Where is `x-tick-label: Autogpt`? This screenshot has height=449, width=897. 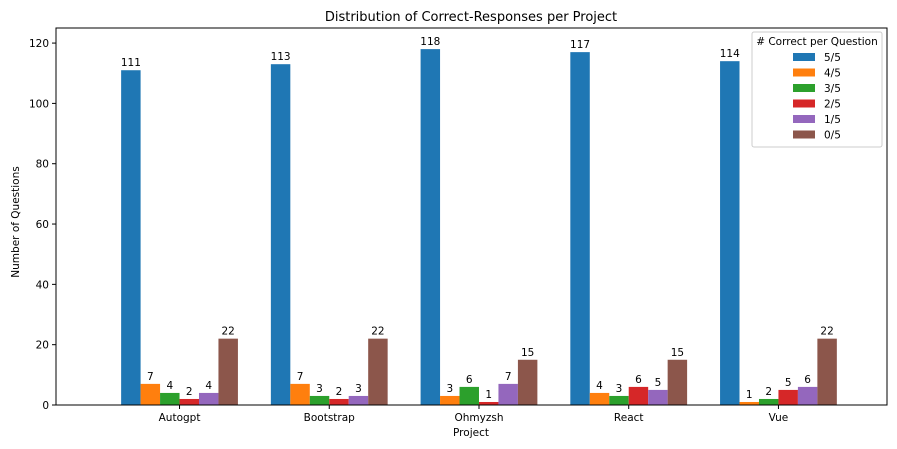
x-tick-label: Autogpt is located at coordinates (180, 418).